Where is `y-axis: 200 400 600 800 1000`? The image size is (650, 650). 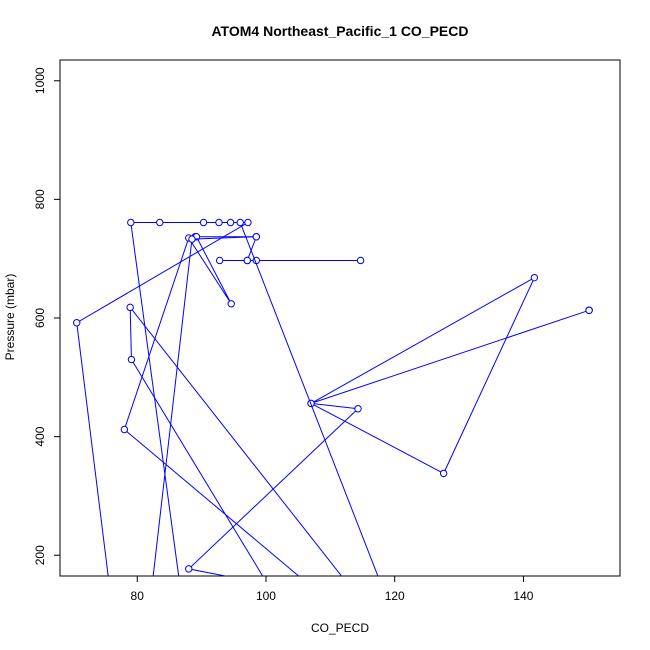 y-axis: 200 400 600 800 1000 is located at coordinates (47, 316).